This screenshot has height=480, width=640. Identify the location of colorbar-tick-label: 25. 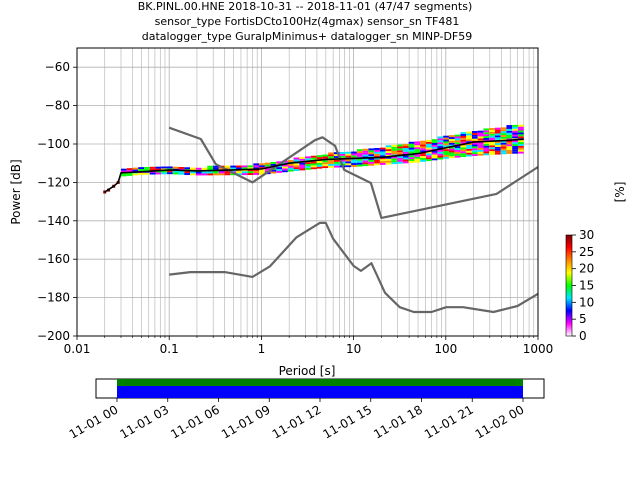
(586, 252).